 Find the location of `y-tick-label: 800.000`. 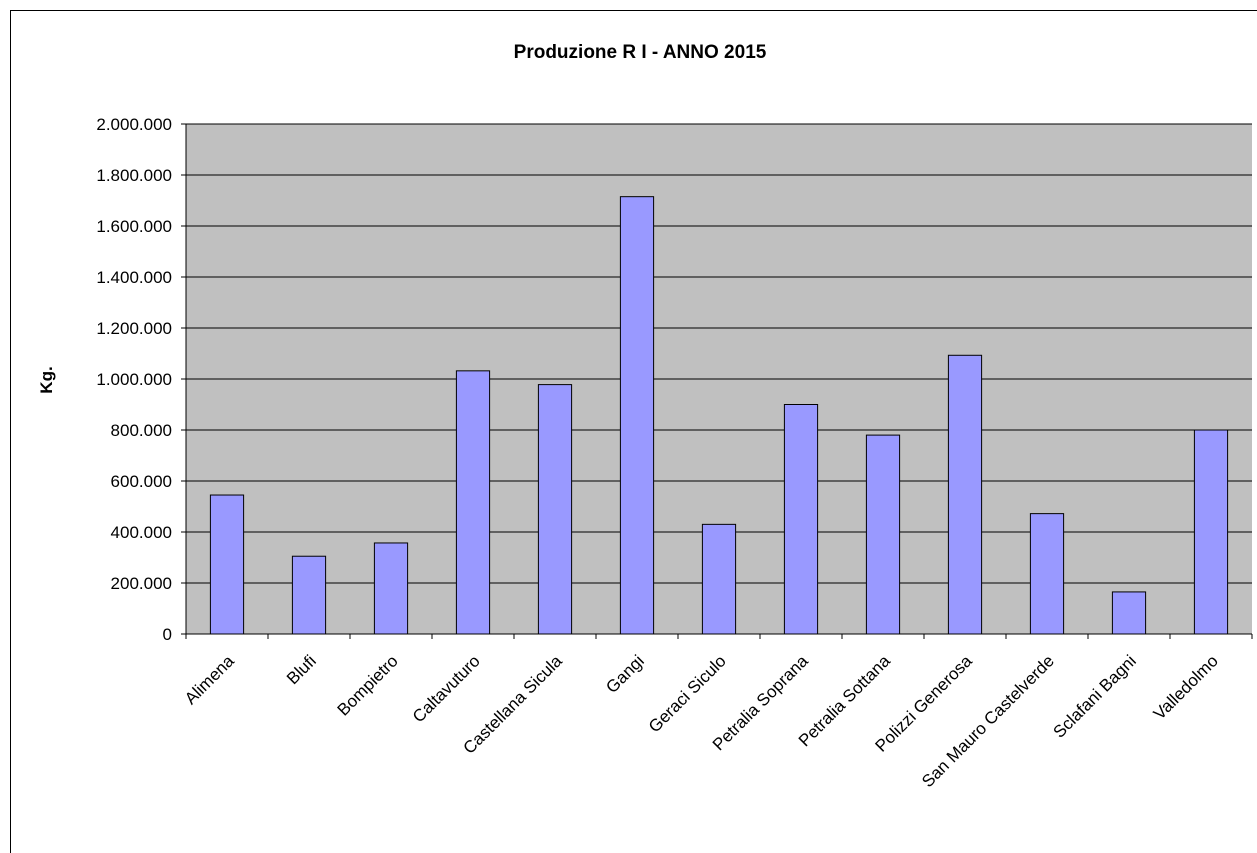

y-tick-label: 800.000 is located at coordinates (141, 430).